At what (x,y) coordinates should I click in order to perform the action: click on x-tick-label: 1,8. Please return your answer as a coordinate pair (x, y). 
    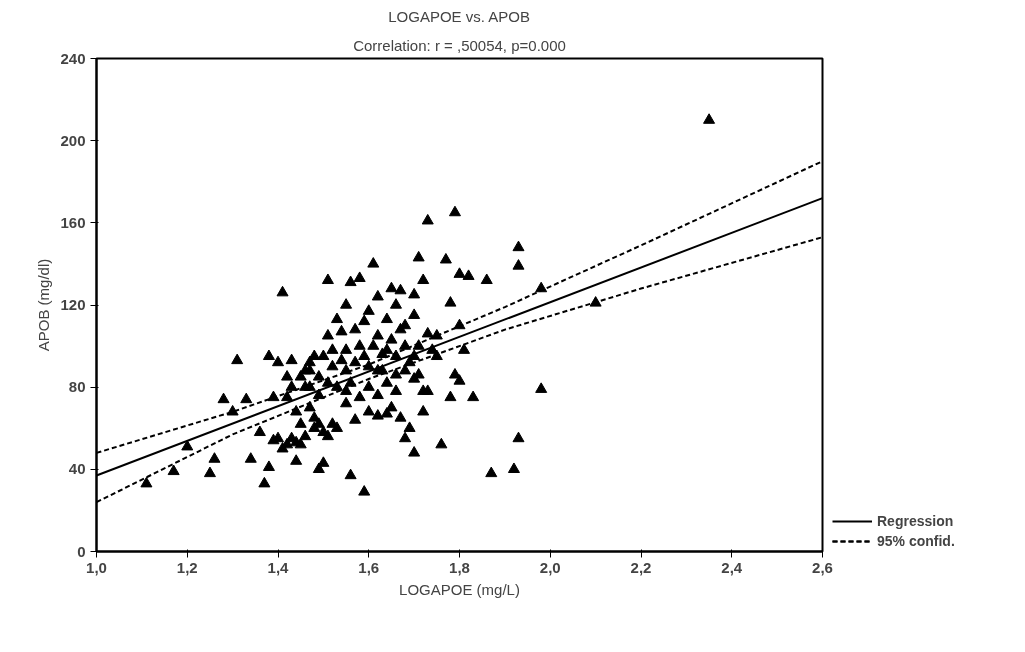
    Looking at the image, I should click on (459, 567).